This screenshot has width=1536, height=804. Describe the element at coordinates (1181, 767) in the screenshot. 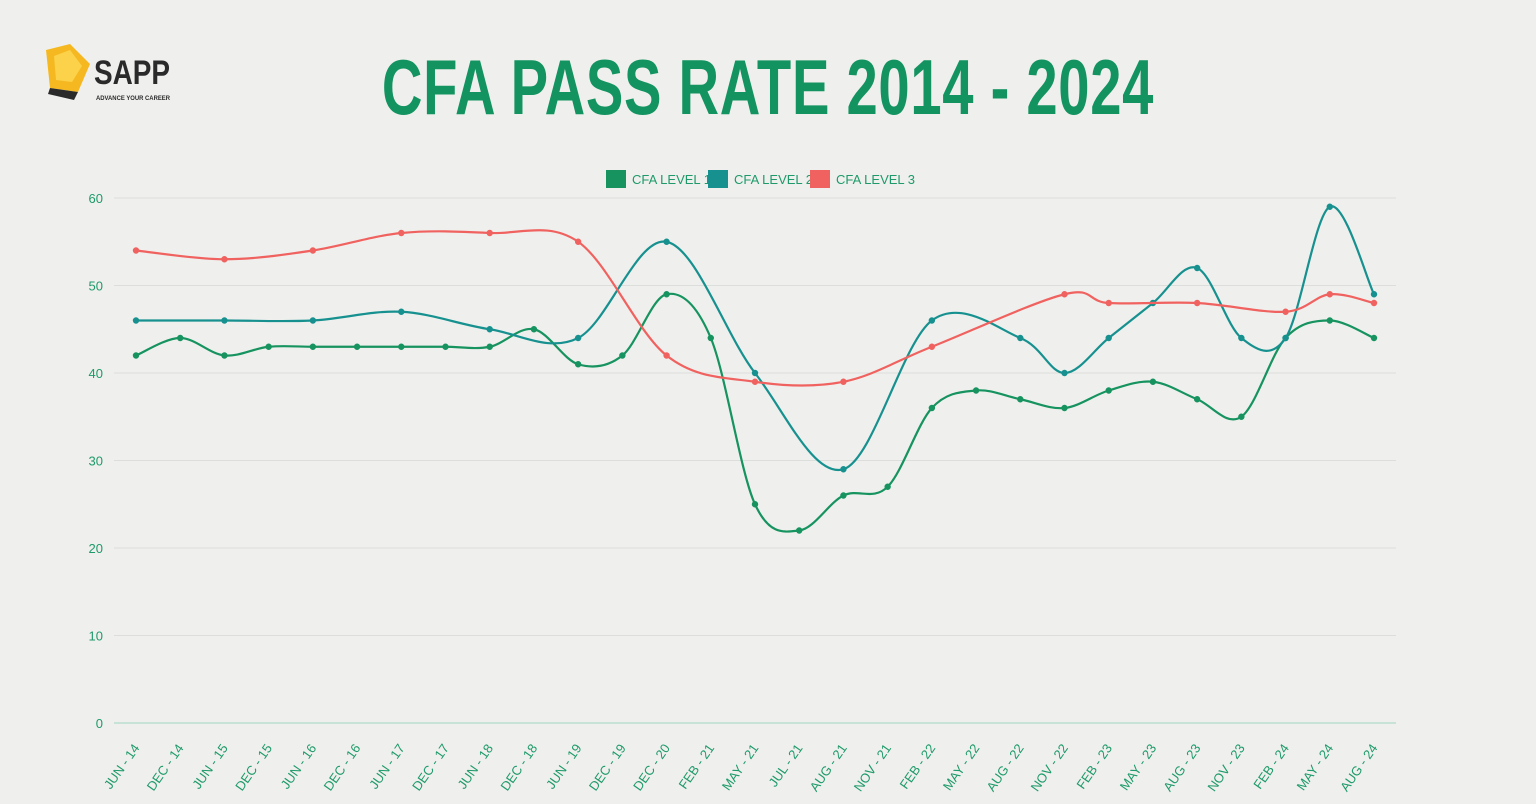

I see `x-tick-label: AUG - 23` at that location.